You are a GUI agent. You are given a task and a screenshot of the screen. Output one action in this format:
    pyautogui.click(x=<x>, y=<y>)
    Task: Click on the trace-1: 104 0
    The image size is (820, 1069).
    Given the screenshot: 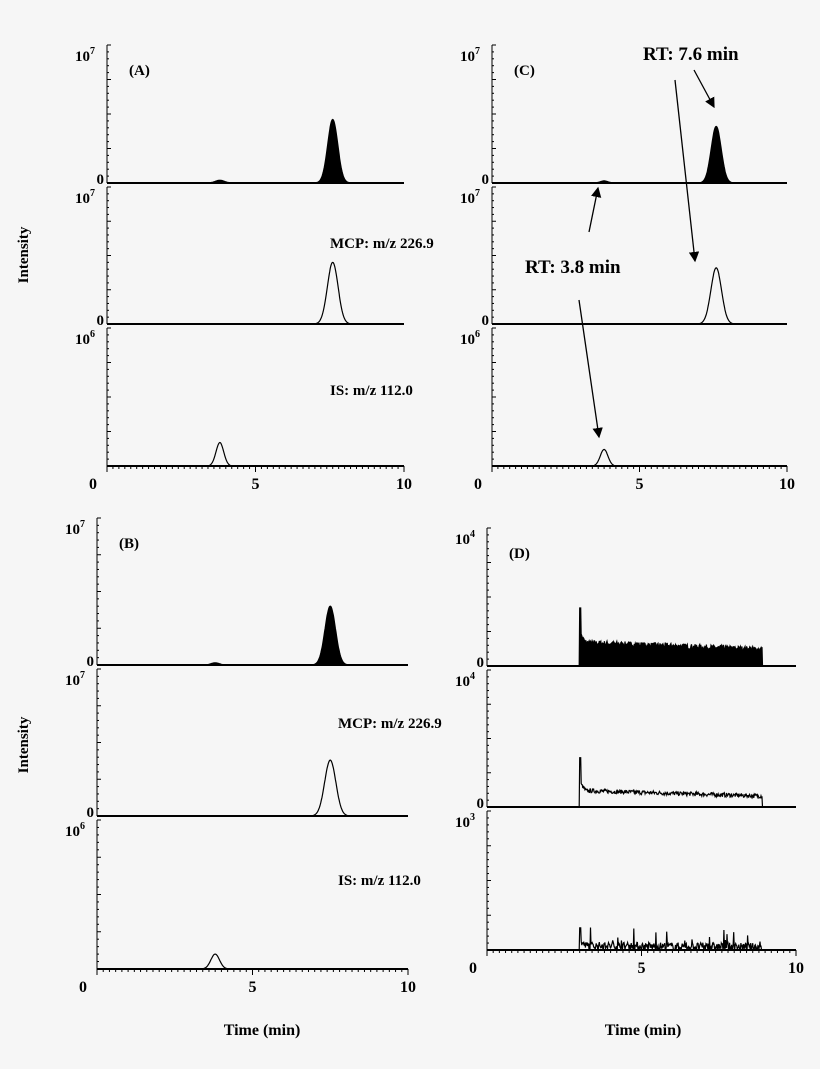 What is the action you would take?
    pyautogui.click(x=625, y=599)
    